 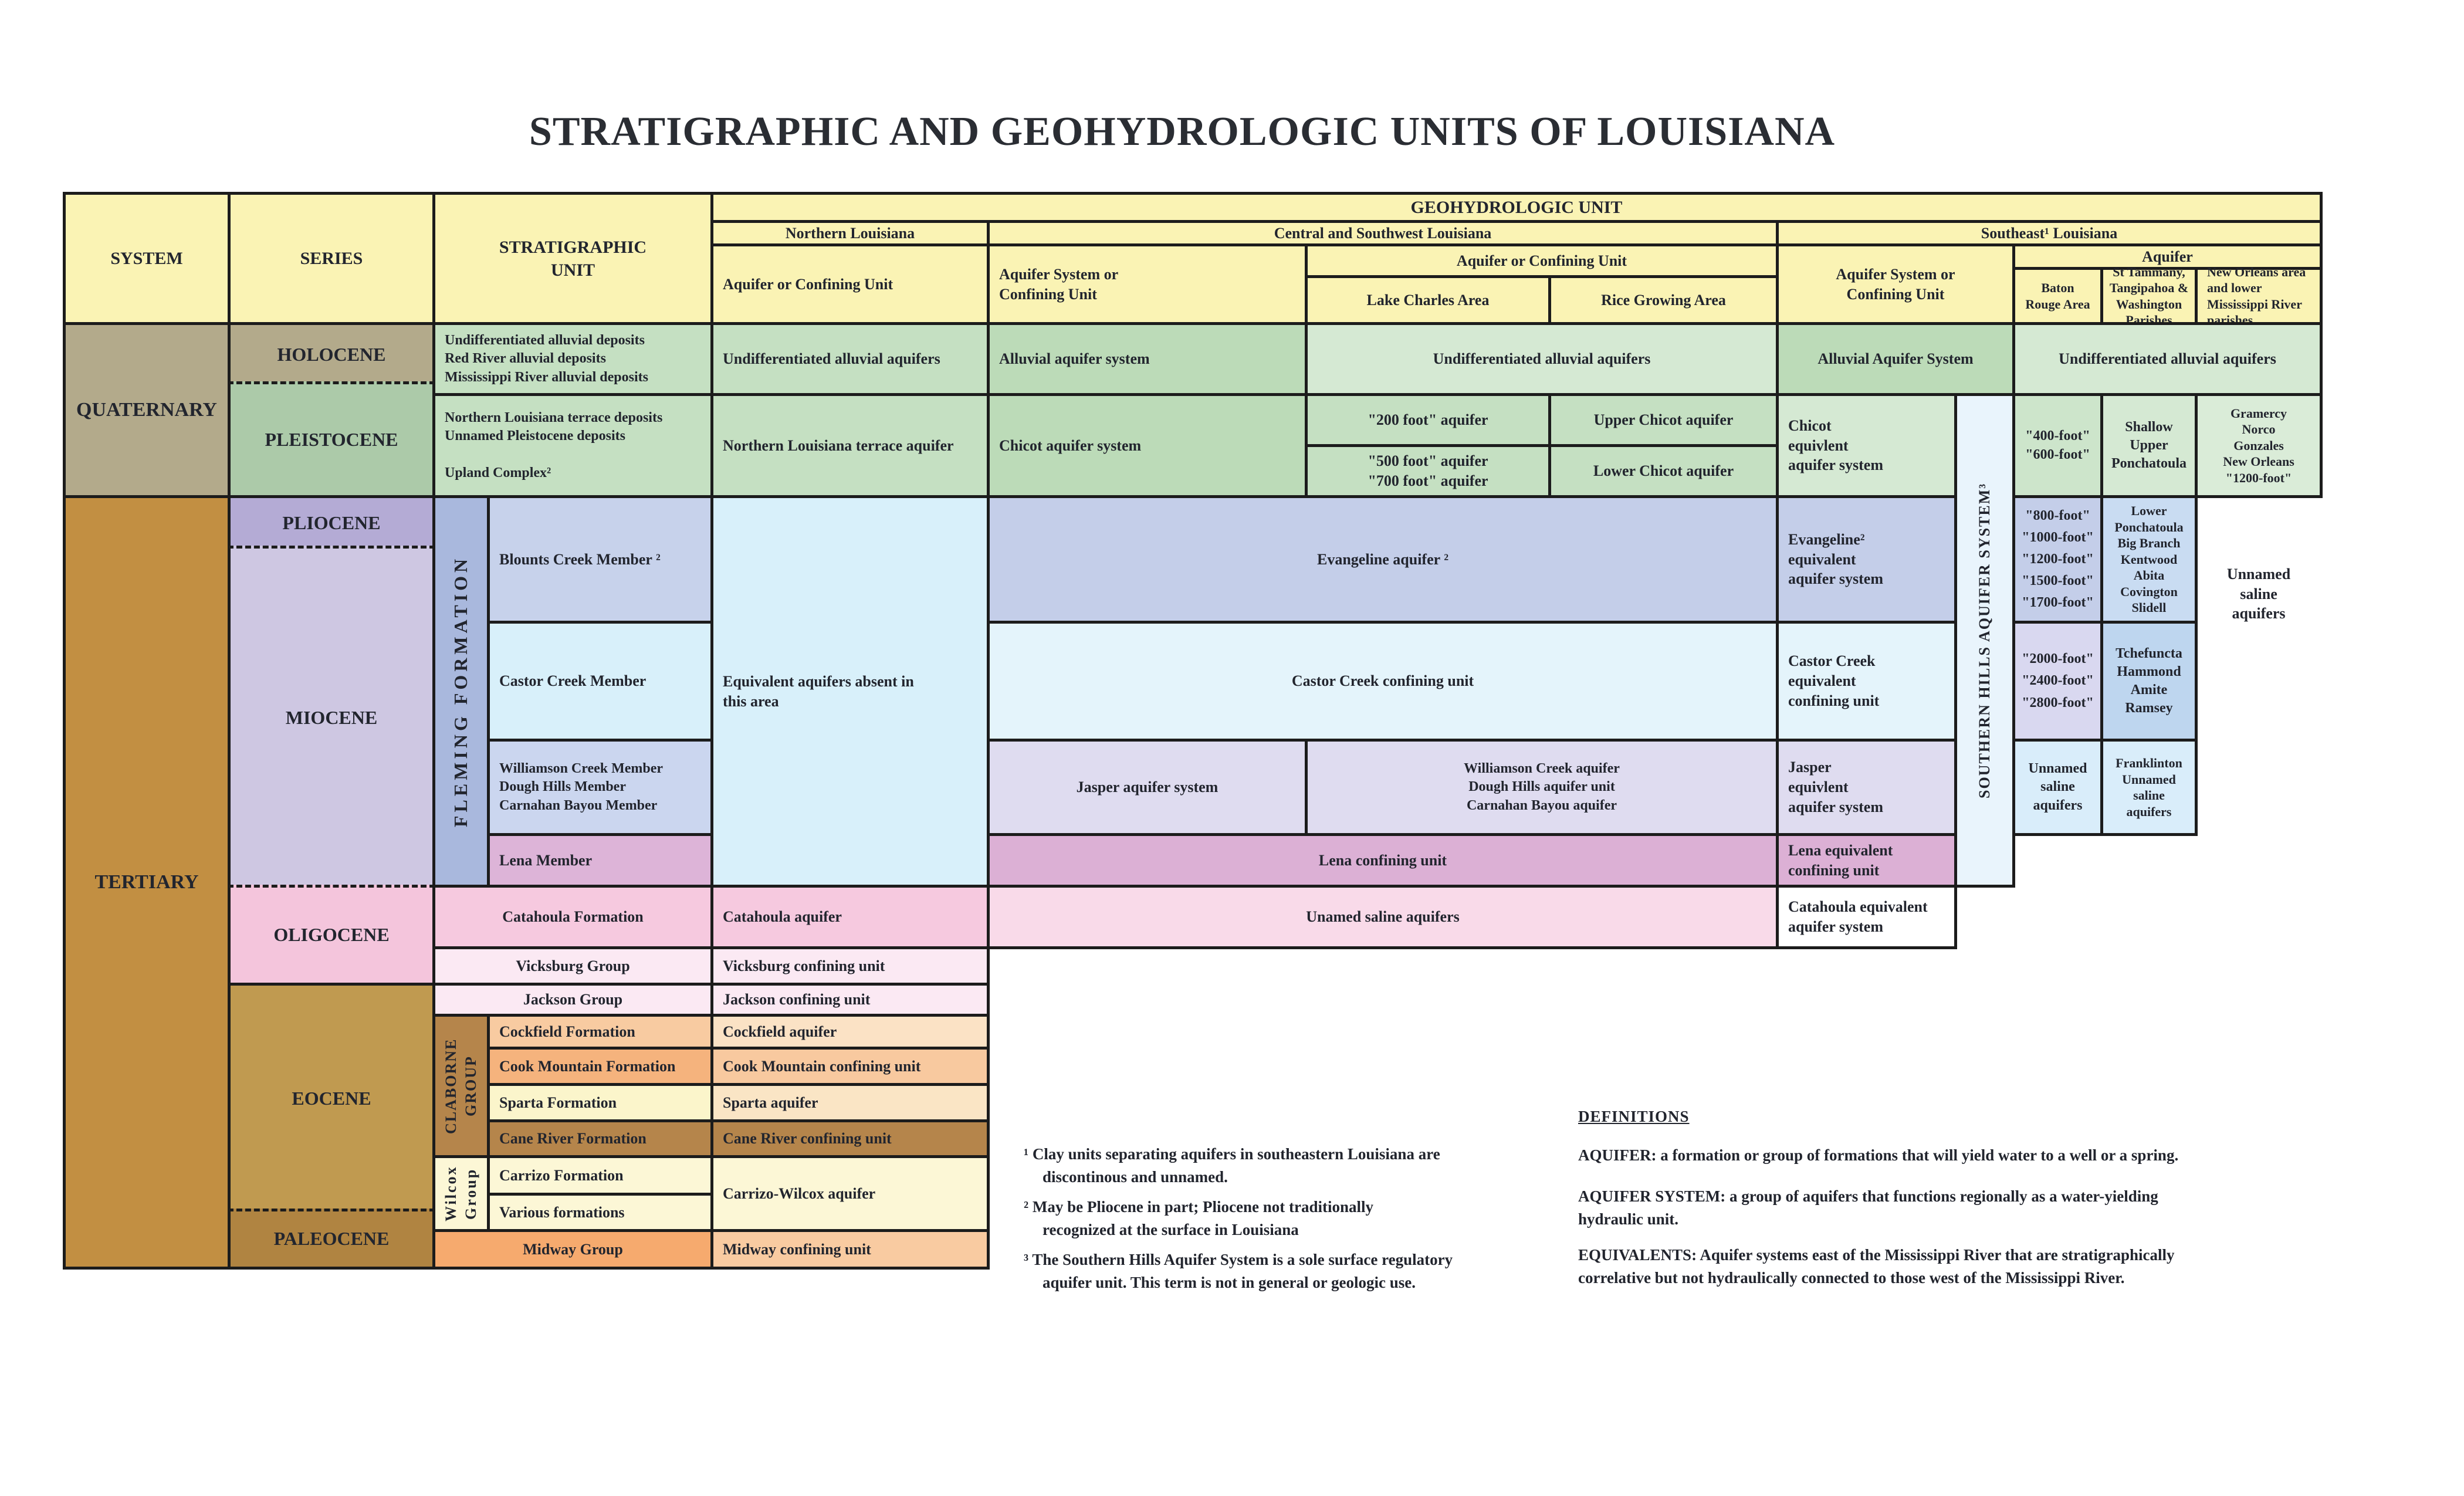 I want to click on strat-catahoula-formation: Catahoula Formation, so click(x=572, y=917).